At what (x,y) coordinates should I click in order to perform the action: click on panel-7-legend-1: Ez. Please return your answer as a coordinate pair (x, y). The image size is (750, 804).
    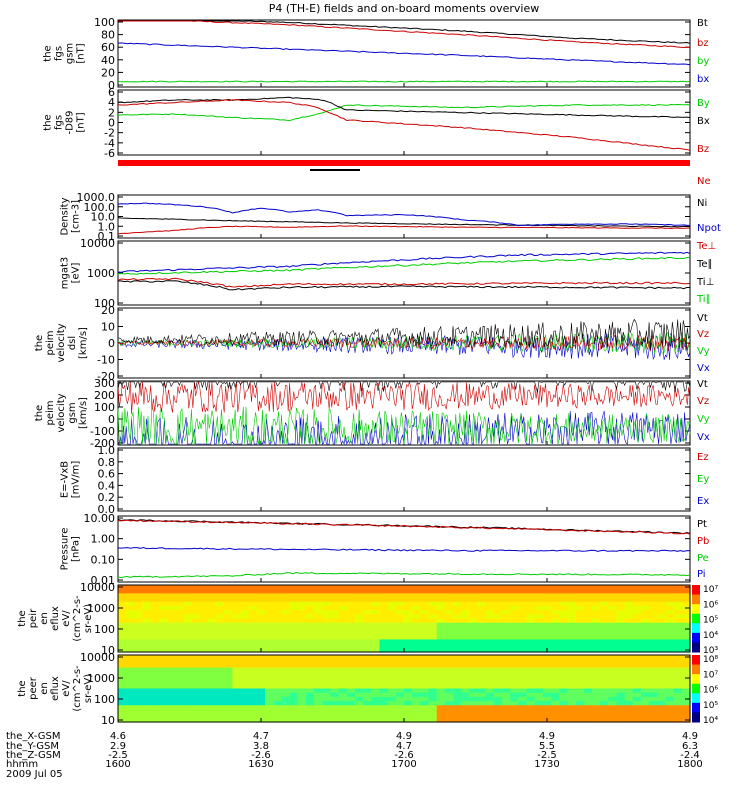
    Looking at the image, I should click on (703, 457).